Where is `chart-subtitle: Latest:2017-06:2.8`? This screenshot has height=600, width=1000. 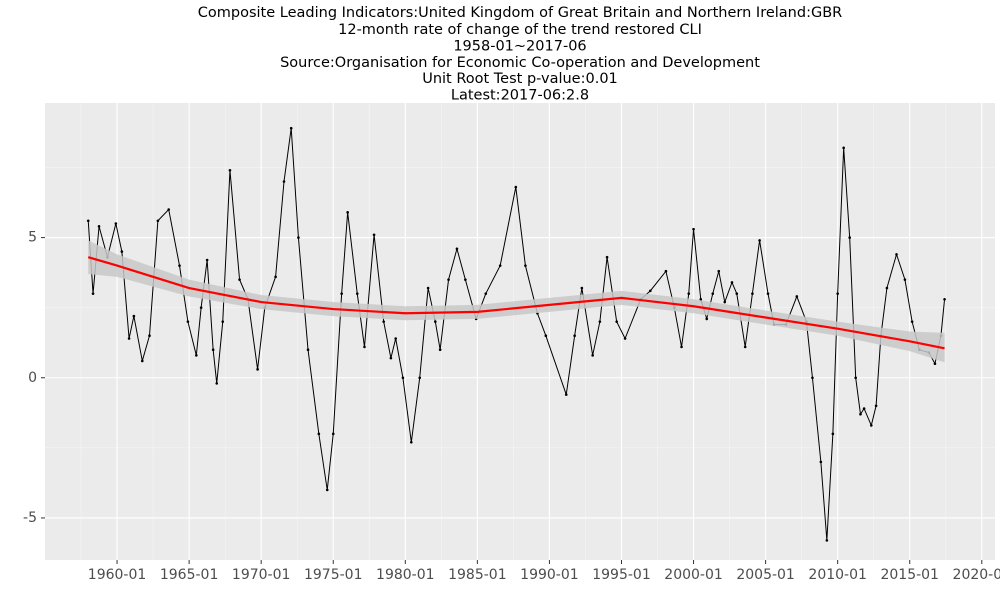
chart-subtitle: Latest:2017-06:2.8 is located at coordinates (520, 96).